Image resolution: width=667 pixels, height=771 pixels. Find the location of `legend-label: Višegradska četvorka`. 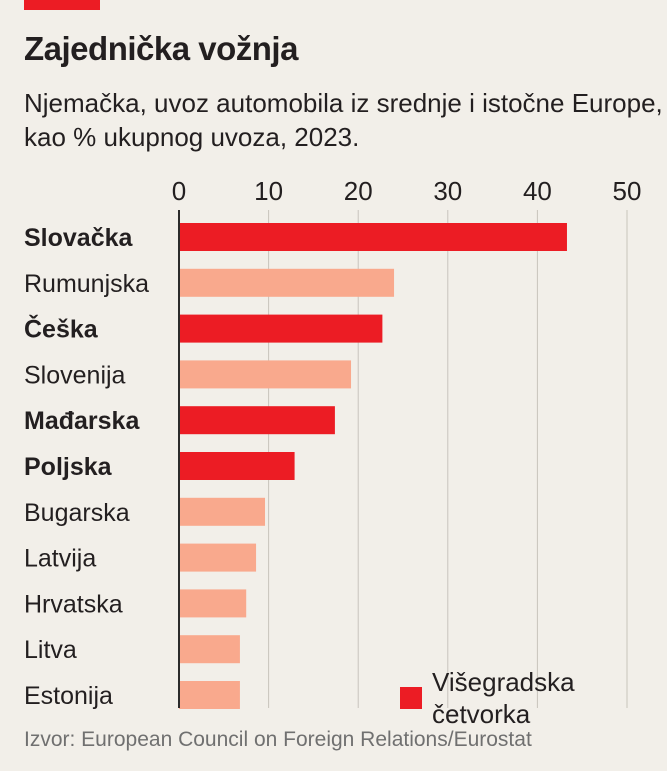

legend-label: Višegradska četvorka is located at coordinates (503, 698).